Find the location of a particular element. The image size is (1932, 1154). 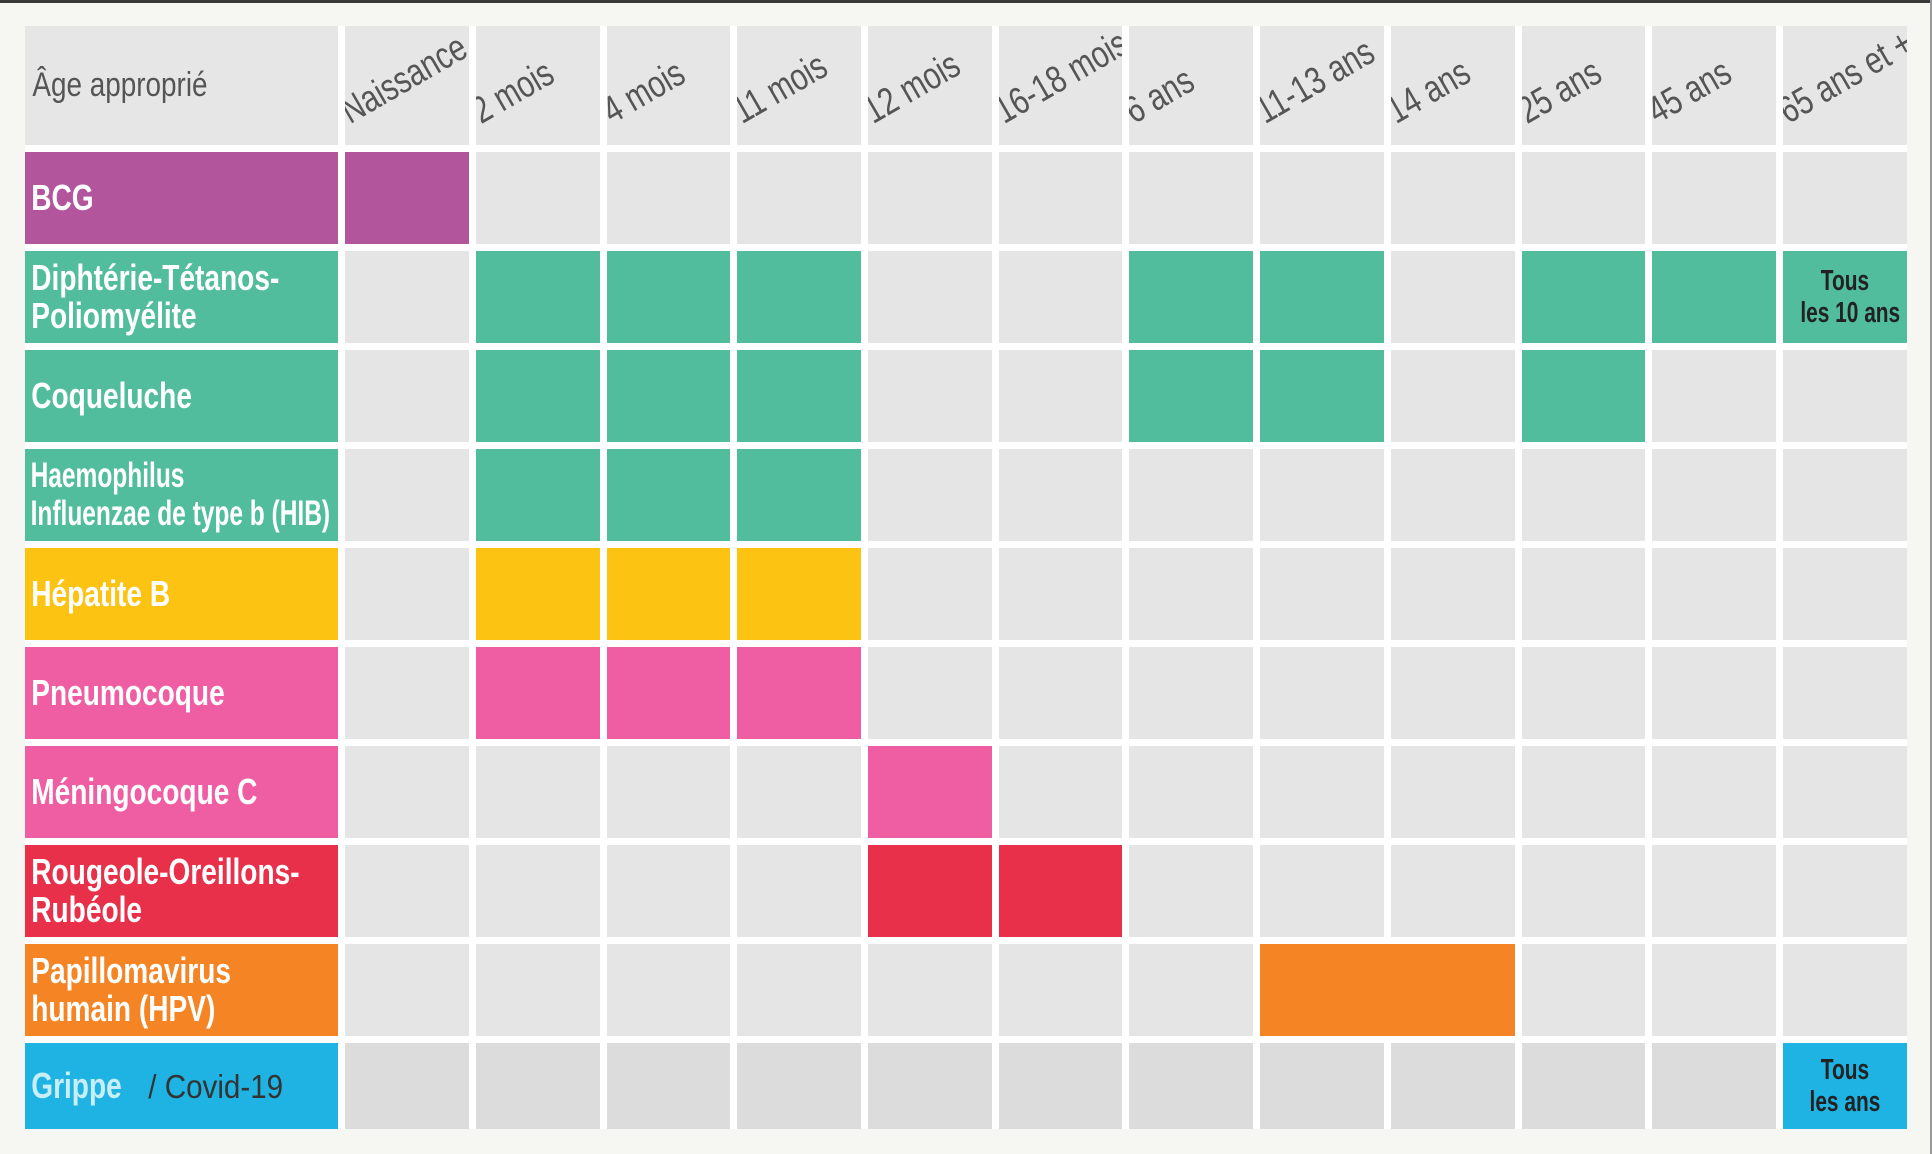

vaccine-name: Poliomyélite is located at coordinates (114, 315).